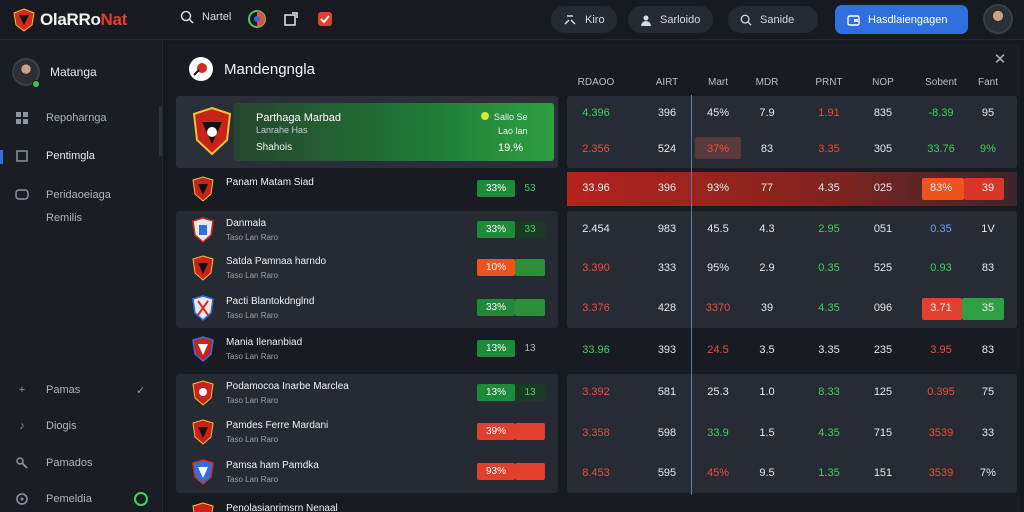  Describe the element at coordinates (367, 504) in the screenshot. I see `list-item: Penolasianrimsrn Nenaal` at that location.